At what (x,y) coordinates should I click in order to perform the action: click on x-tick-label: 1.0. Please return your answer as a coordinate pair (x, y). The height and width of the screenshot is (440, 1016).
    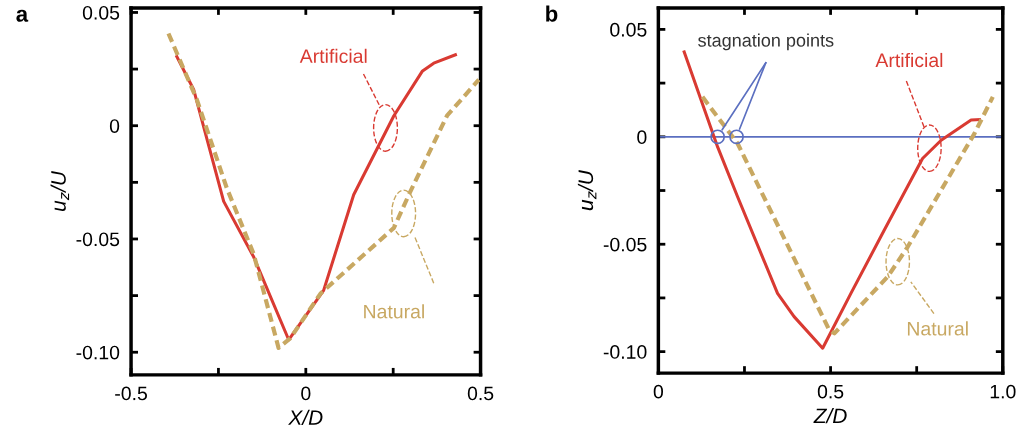
    Looking at the image, I should click on (1003, 391).